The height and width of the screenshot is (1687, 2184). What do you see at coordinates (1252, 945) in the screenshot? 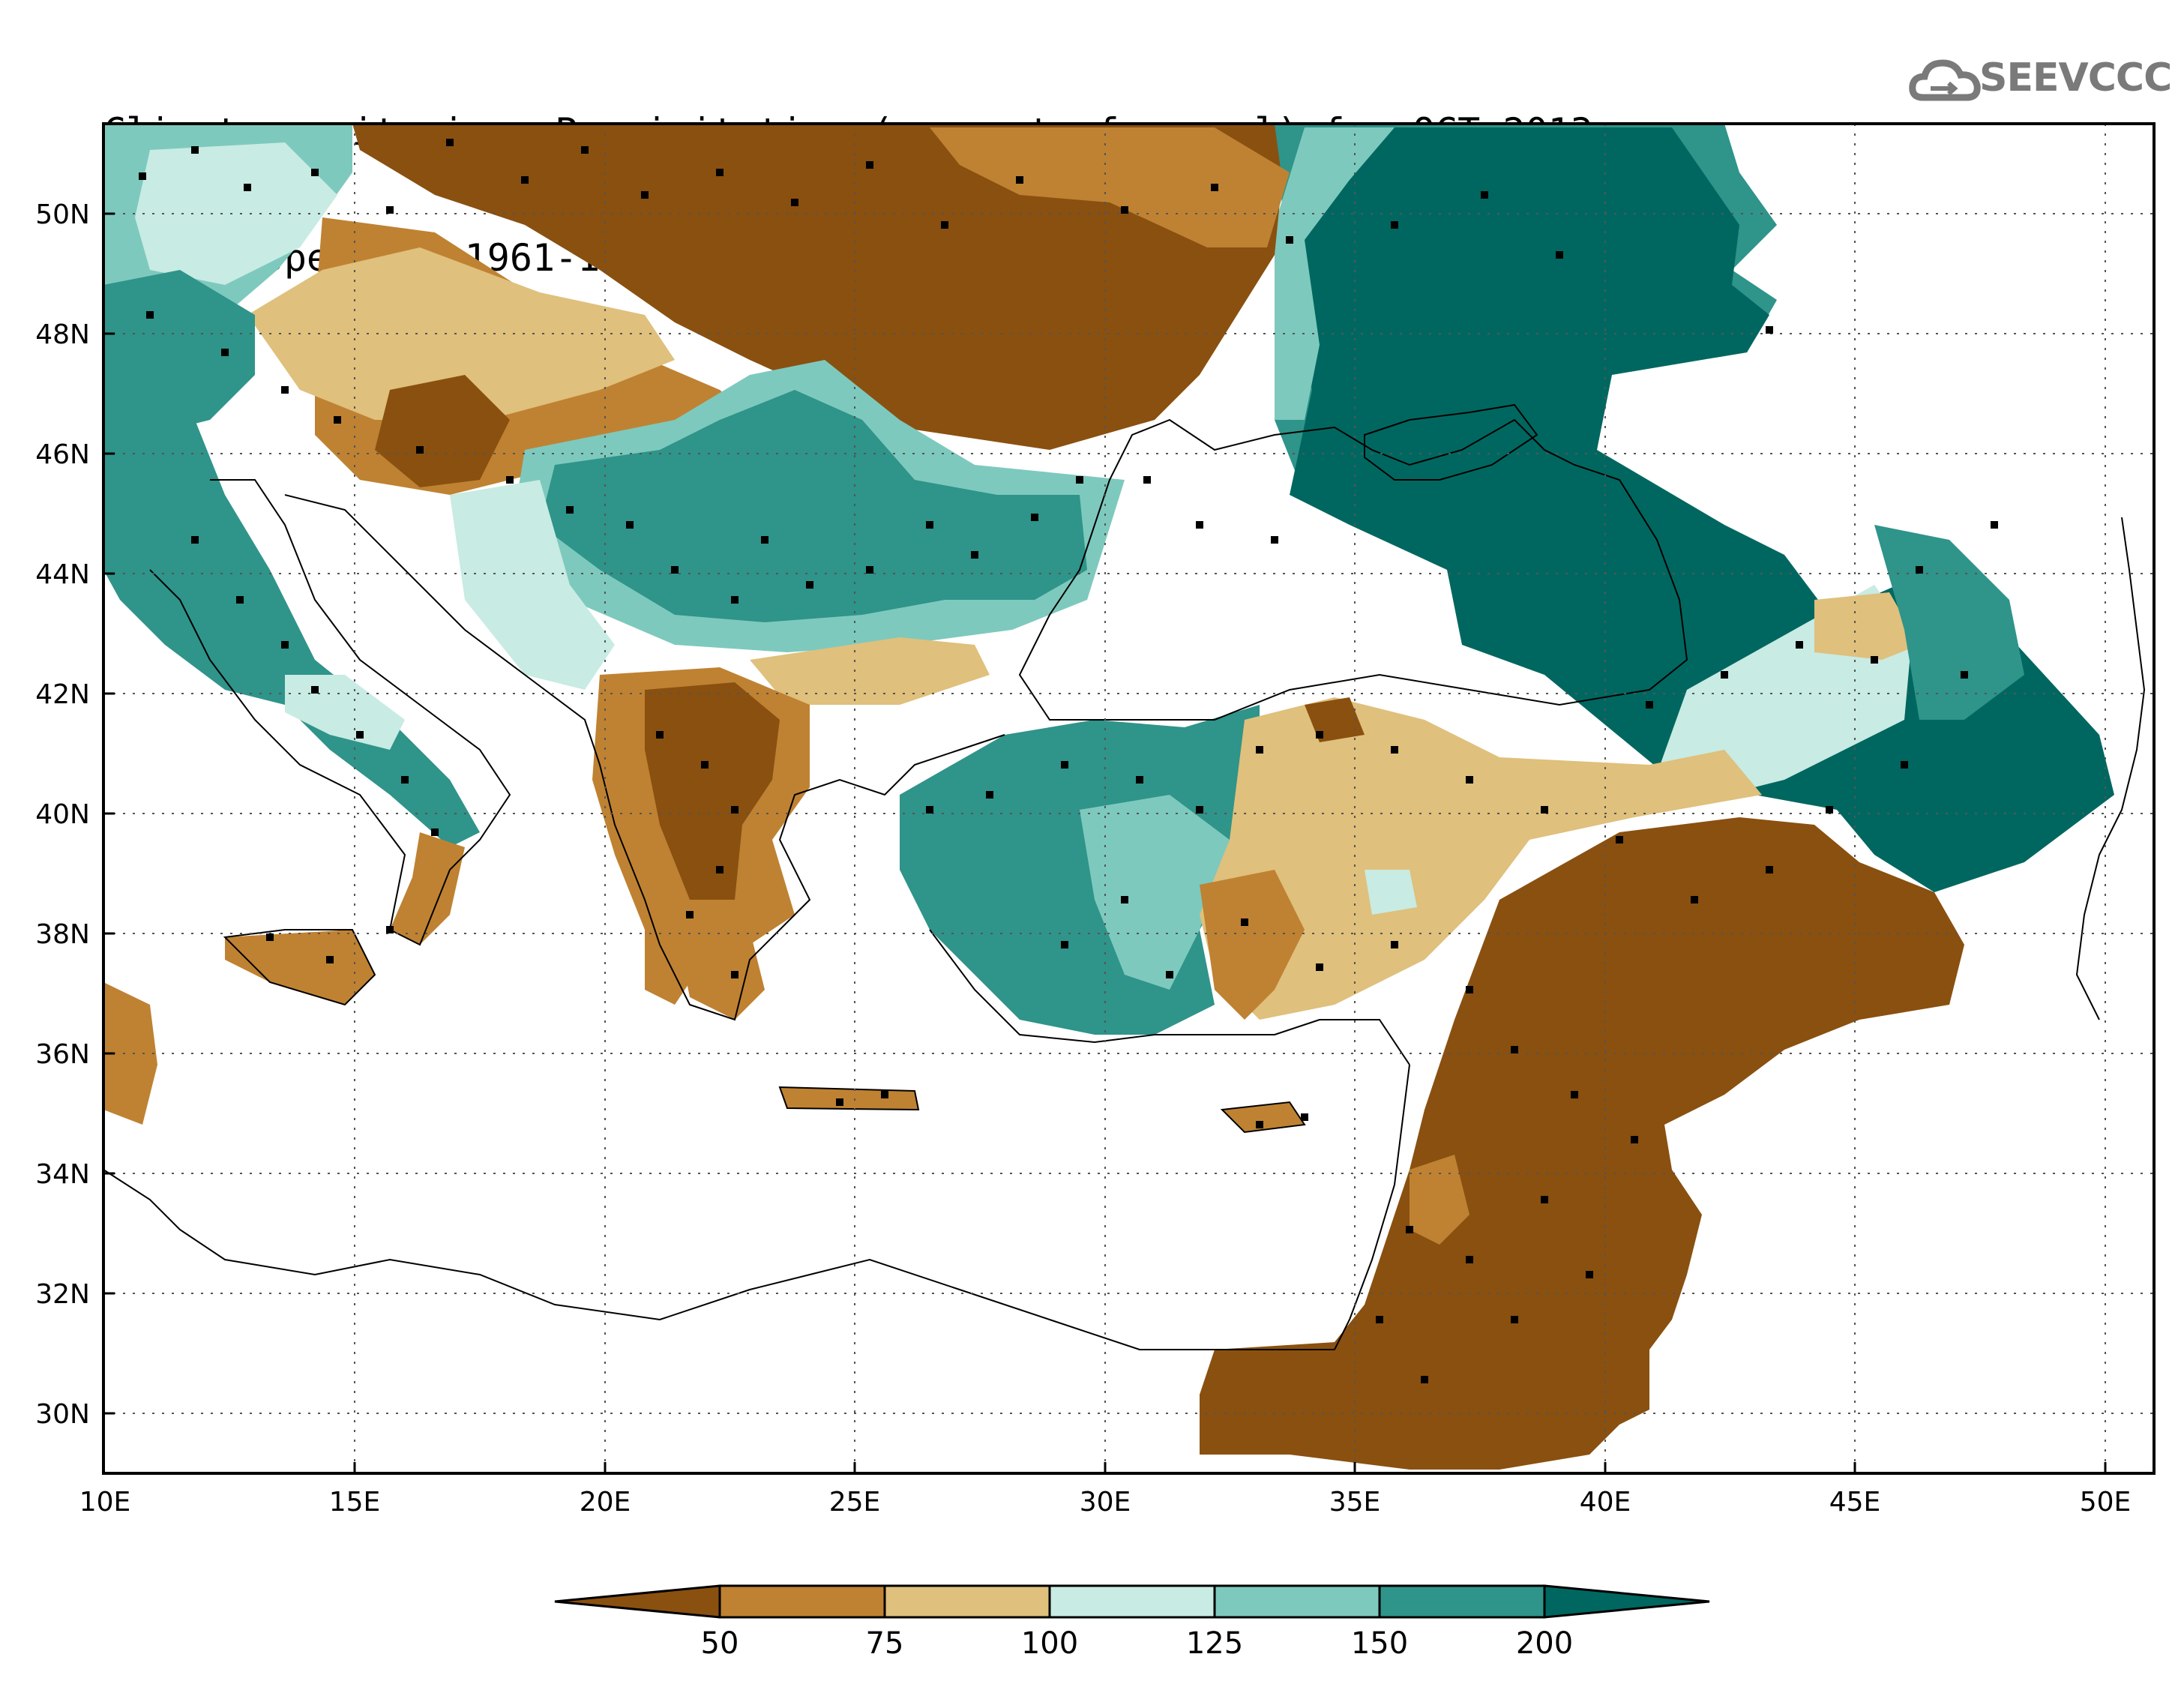
I see `precip-field-turkey-central-dry` at bounding box center [1252, 945].